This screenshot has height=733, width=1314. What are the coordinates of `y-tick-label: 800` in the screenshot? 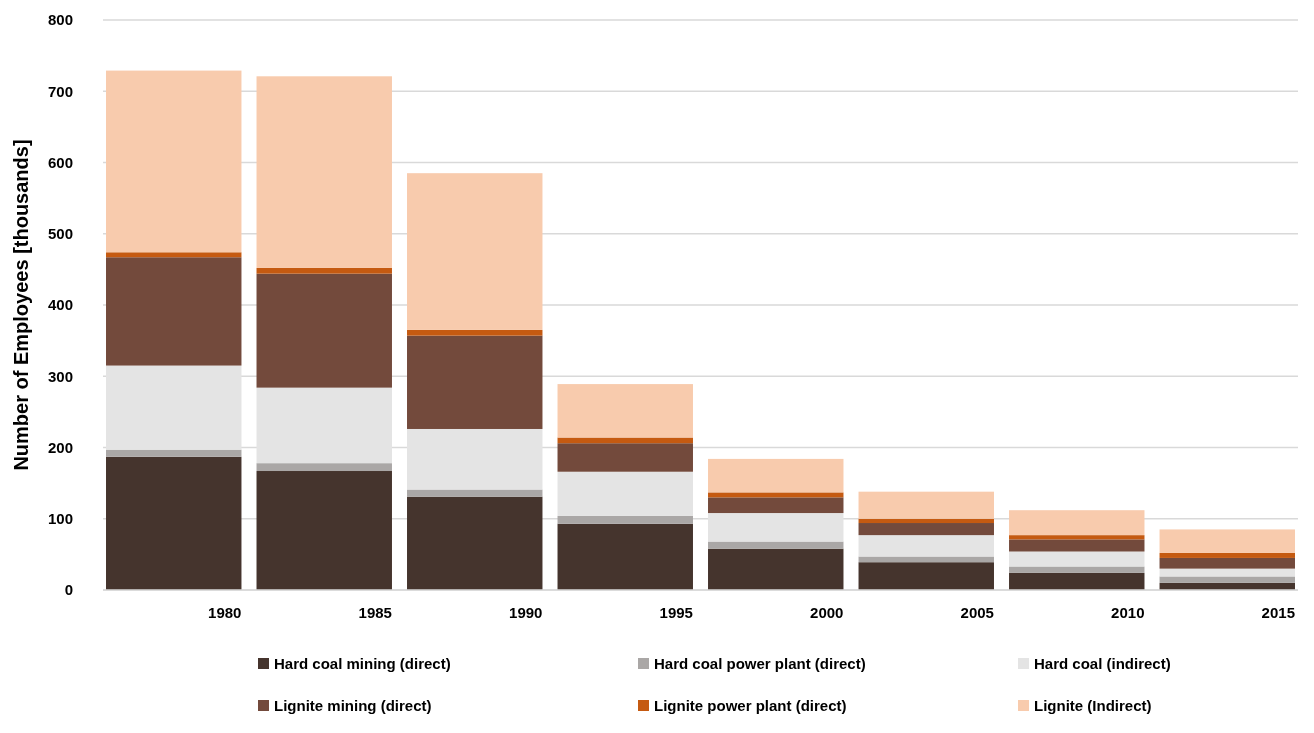 It's located at (60, 20).